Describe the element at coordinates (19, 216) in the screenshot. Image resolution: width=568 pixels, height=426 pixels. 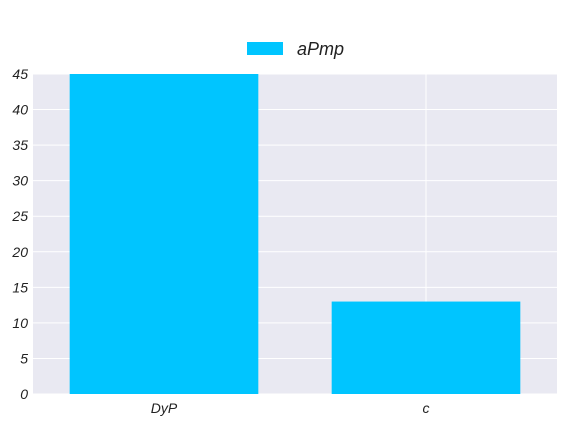
I see `y-tick-label-25: 25` at that location.